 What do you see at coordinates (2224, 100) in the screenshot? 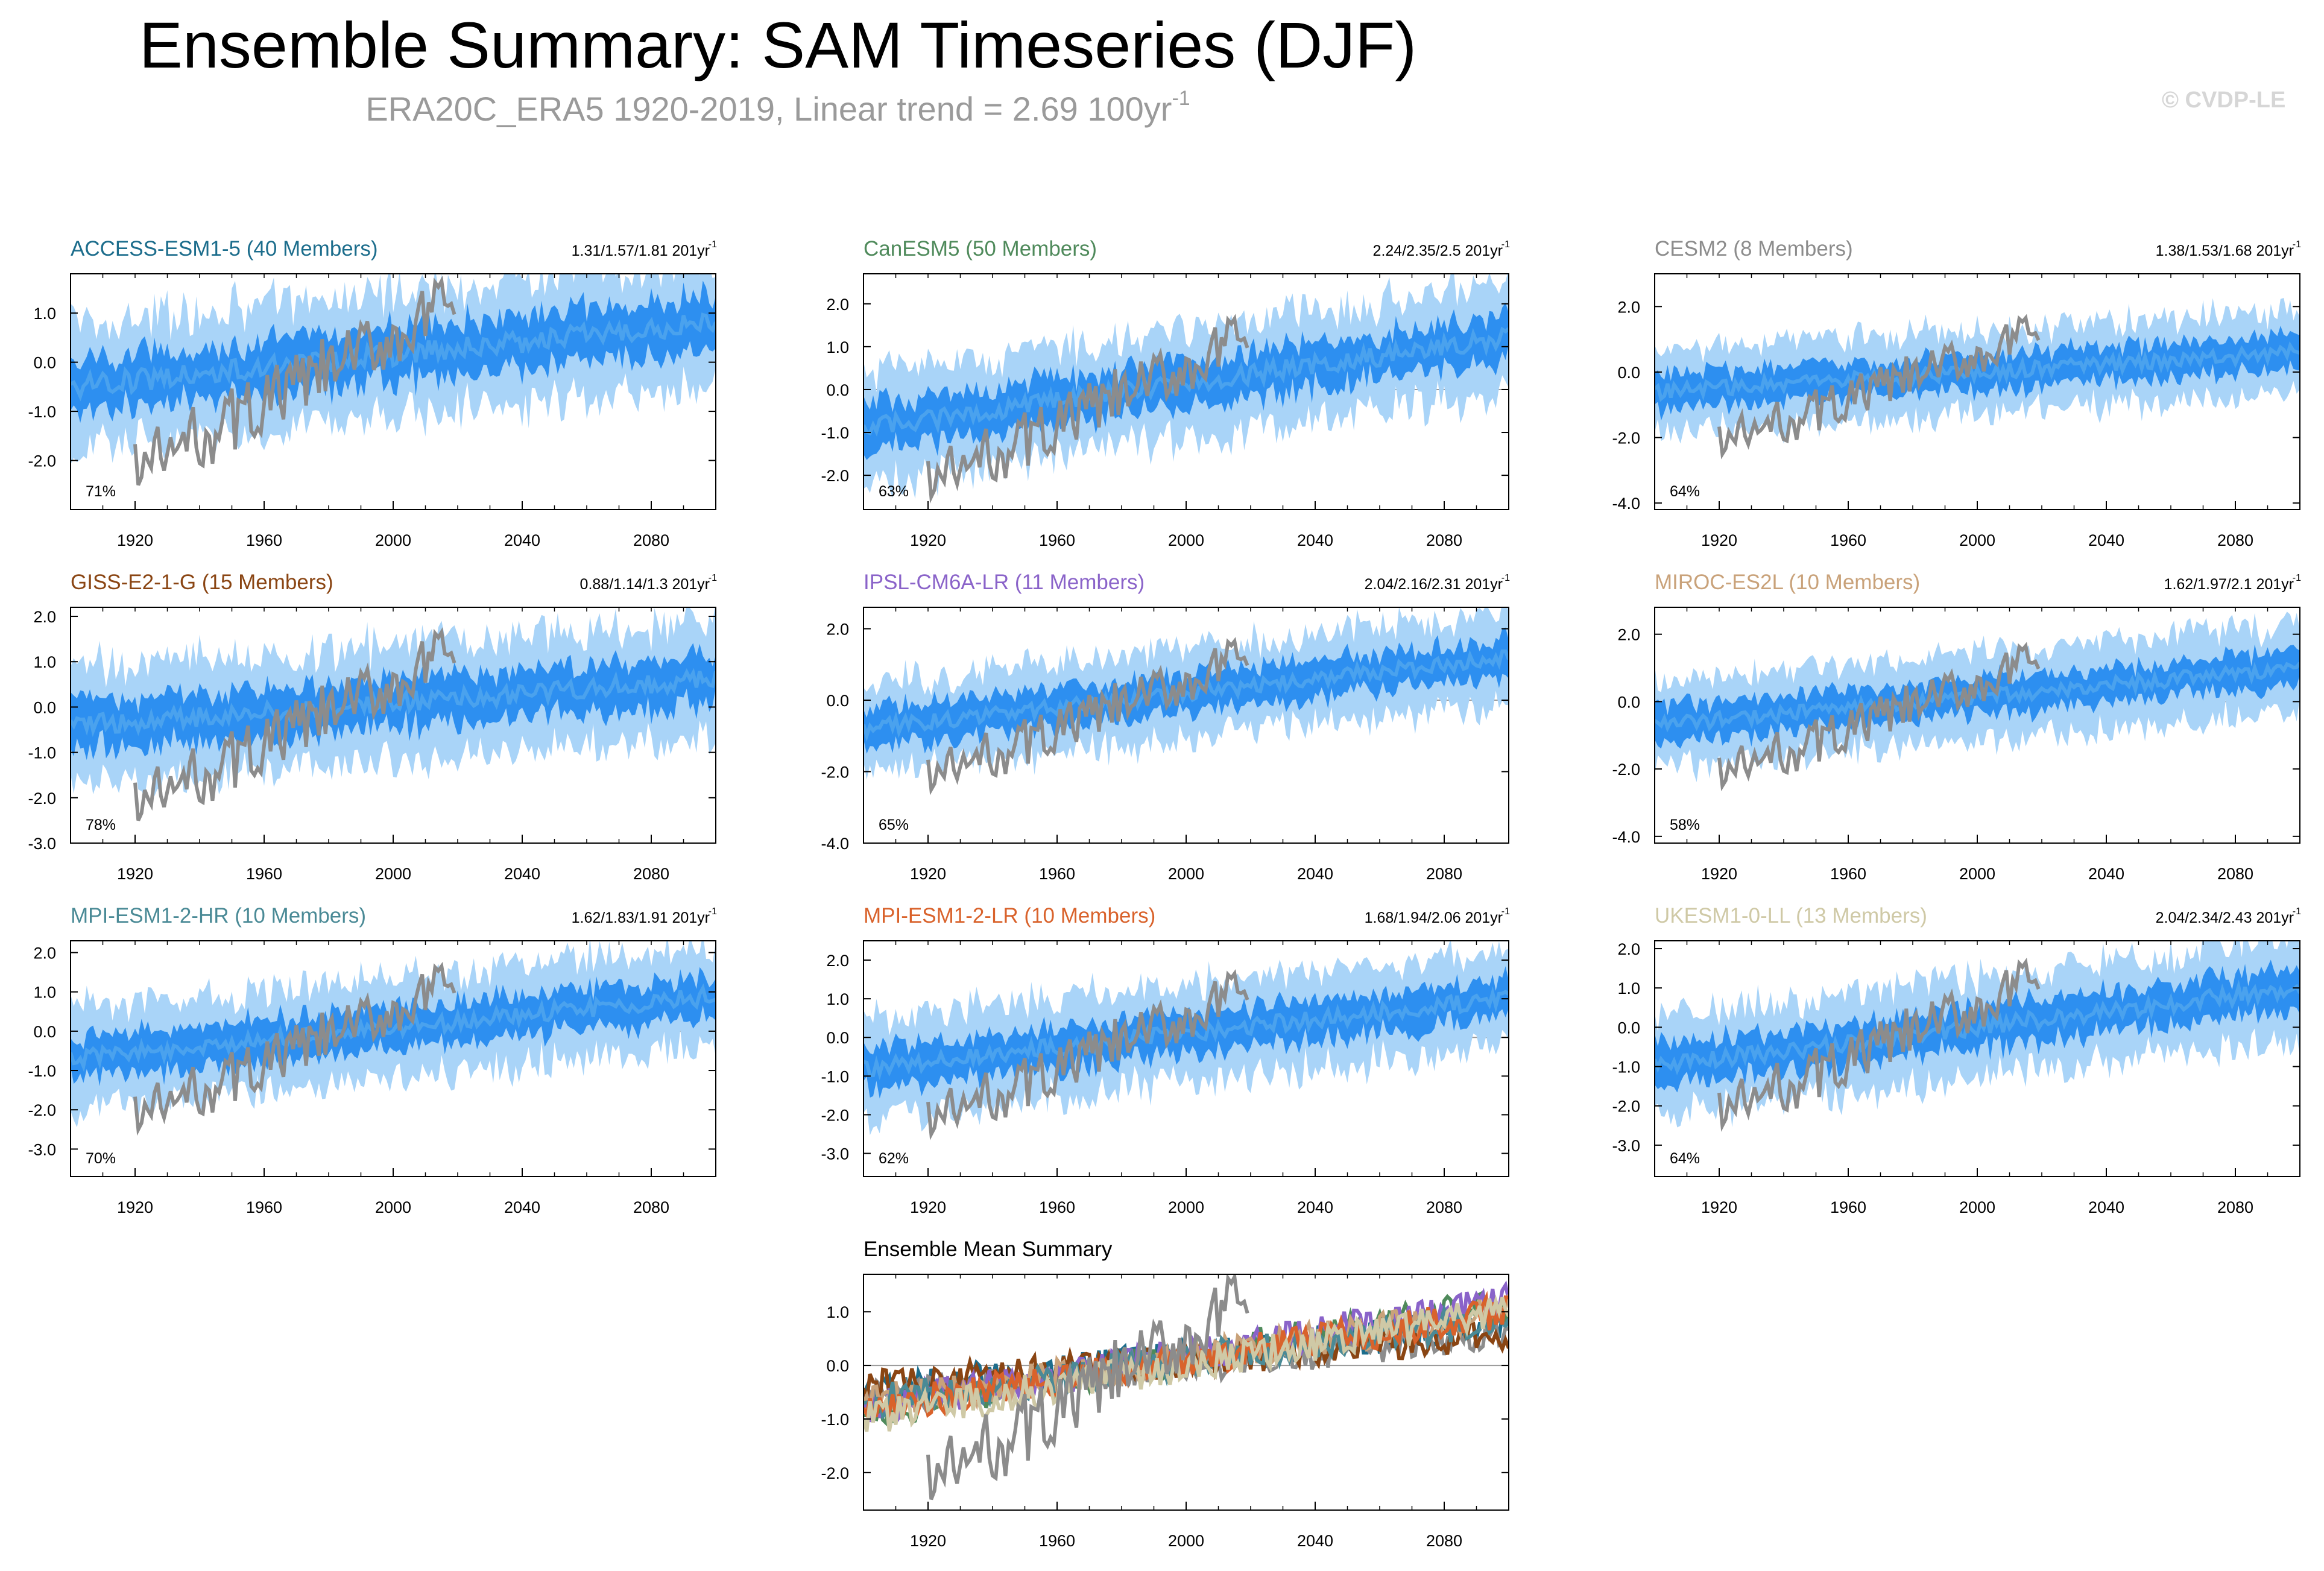
I see `copyright-label: © CVDP-LE` at bounding box center [2224, 100].